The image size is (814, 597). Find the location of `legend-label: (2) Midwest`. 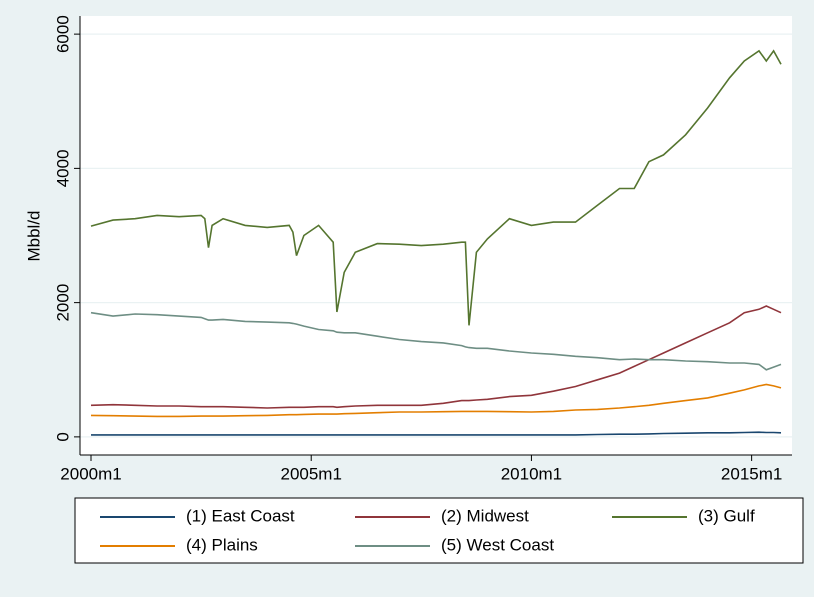

legend-label: (2) Midwest is located at coordinates (485, 515).